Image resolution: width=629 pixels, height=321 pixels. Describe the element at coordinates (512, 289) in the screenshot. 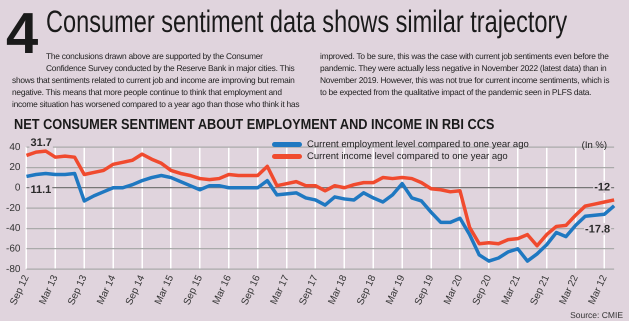

I see `x-tick-label: Mar 21` at that location.